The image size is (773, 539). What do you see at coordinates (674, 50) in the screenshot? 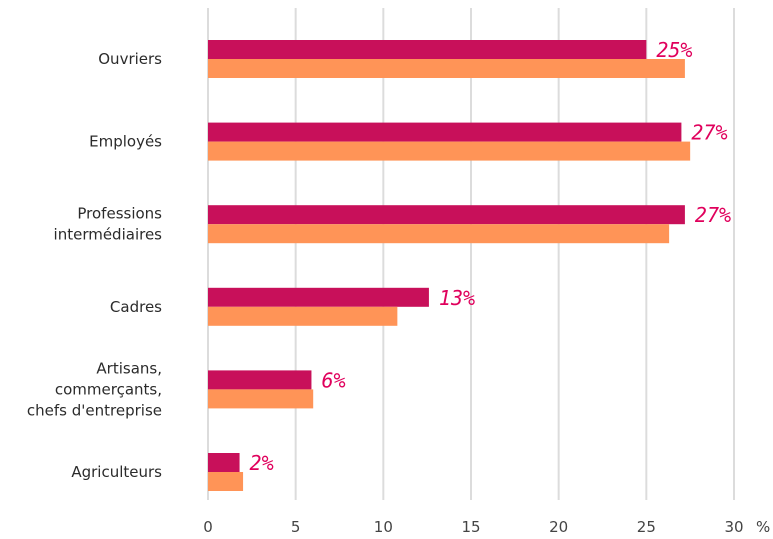
I see `data-label: 25%` at bounding box center [674, 50].